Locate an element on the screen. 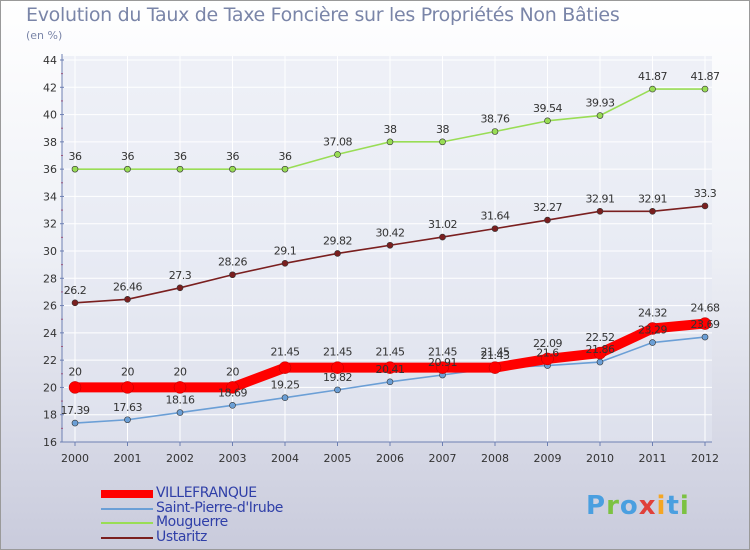  chart-unit: (en %) is located at coordinates (44, 35).